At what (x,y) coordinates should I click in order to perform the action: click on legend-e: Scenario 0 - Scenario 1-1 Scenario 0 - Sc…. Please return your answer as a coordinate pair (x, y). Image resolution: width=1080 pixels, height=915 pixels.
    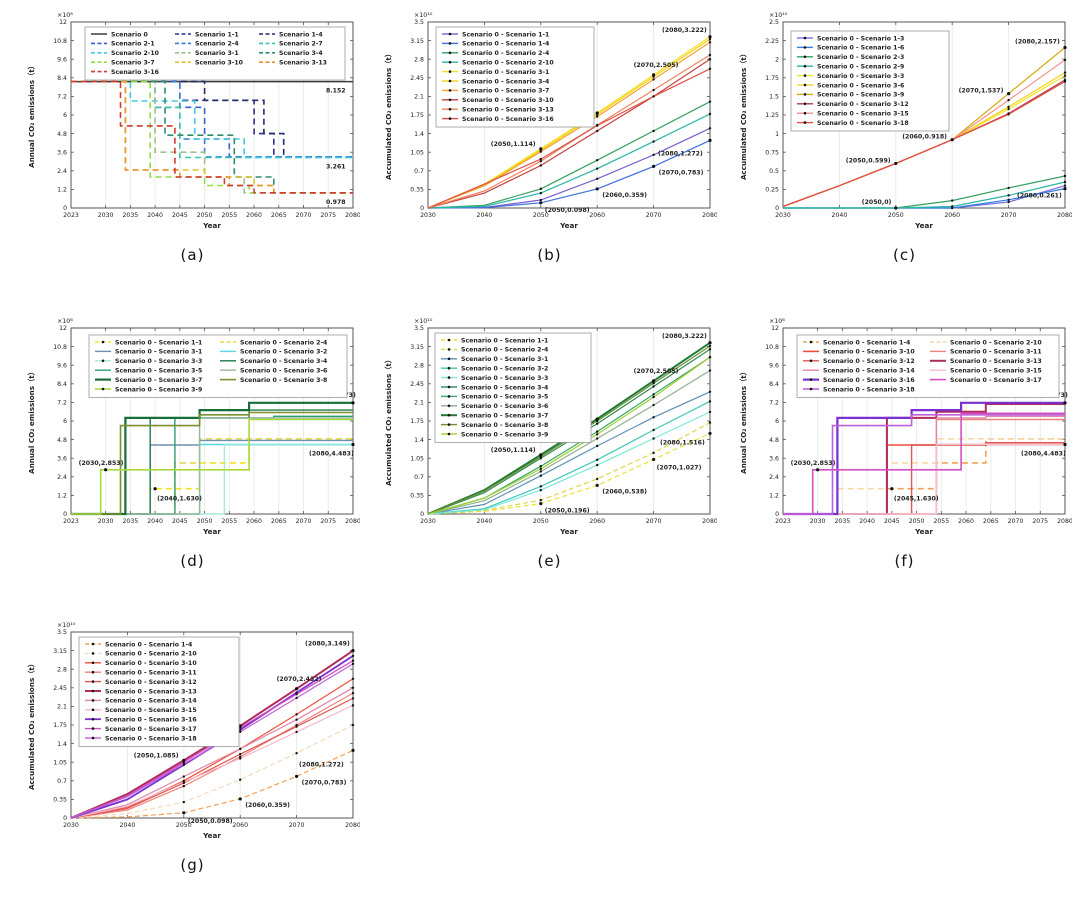
    Looking at the image, I should click on (513, 387).